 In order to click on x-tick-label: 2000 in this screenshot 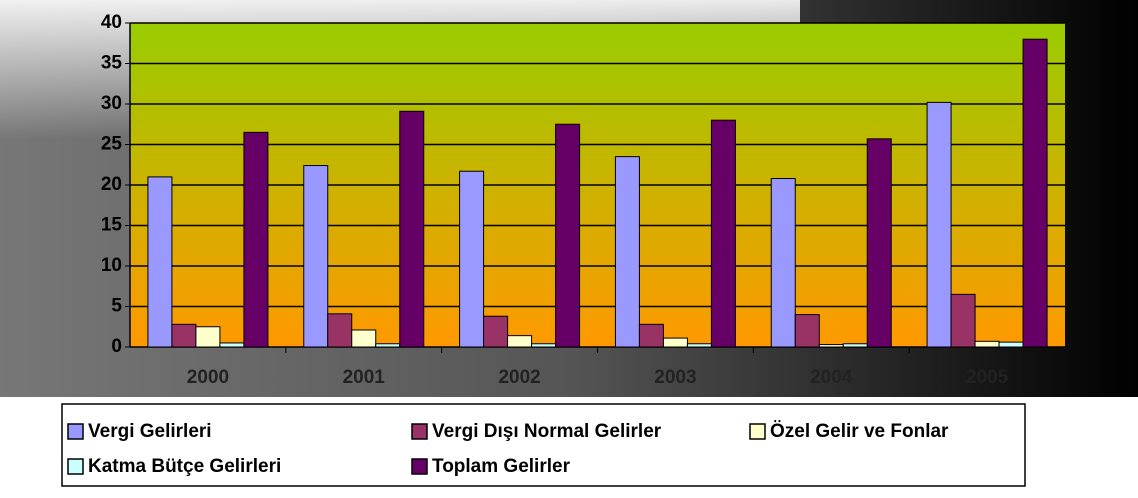, I will do `click(208, 377)`.